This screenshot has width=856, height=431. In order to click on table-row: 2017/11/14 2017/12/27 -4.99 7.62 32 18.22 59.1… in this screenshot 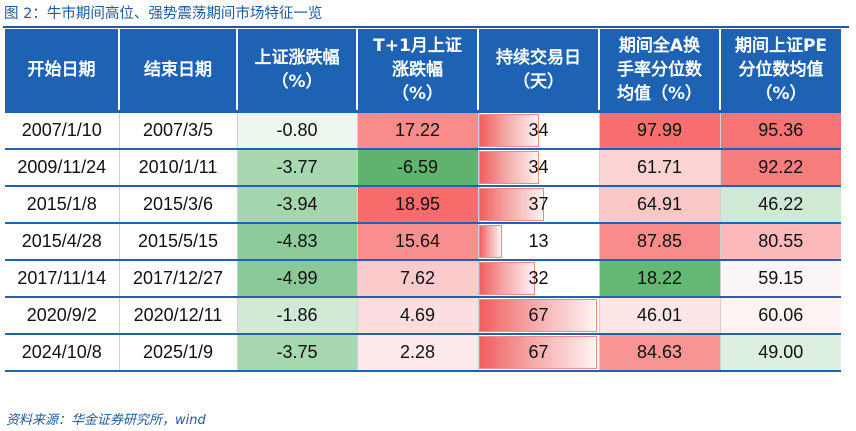, I will do `click(423, 279)`.